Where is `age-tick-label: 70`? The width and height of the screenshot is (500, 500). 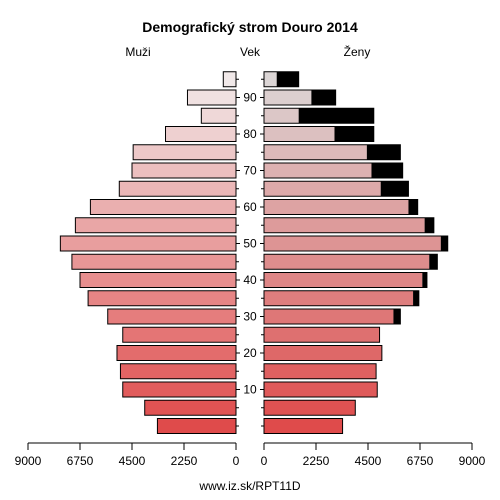
age-tick-label: 70 is located at coordinates (250, 171).